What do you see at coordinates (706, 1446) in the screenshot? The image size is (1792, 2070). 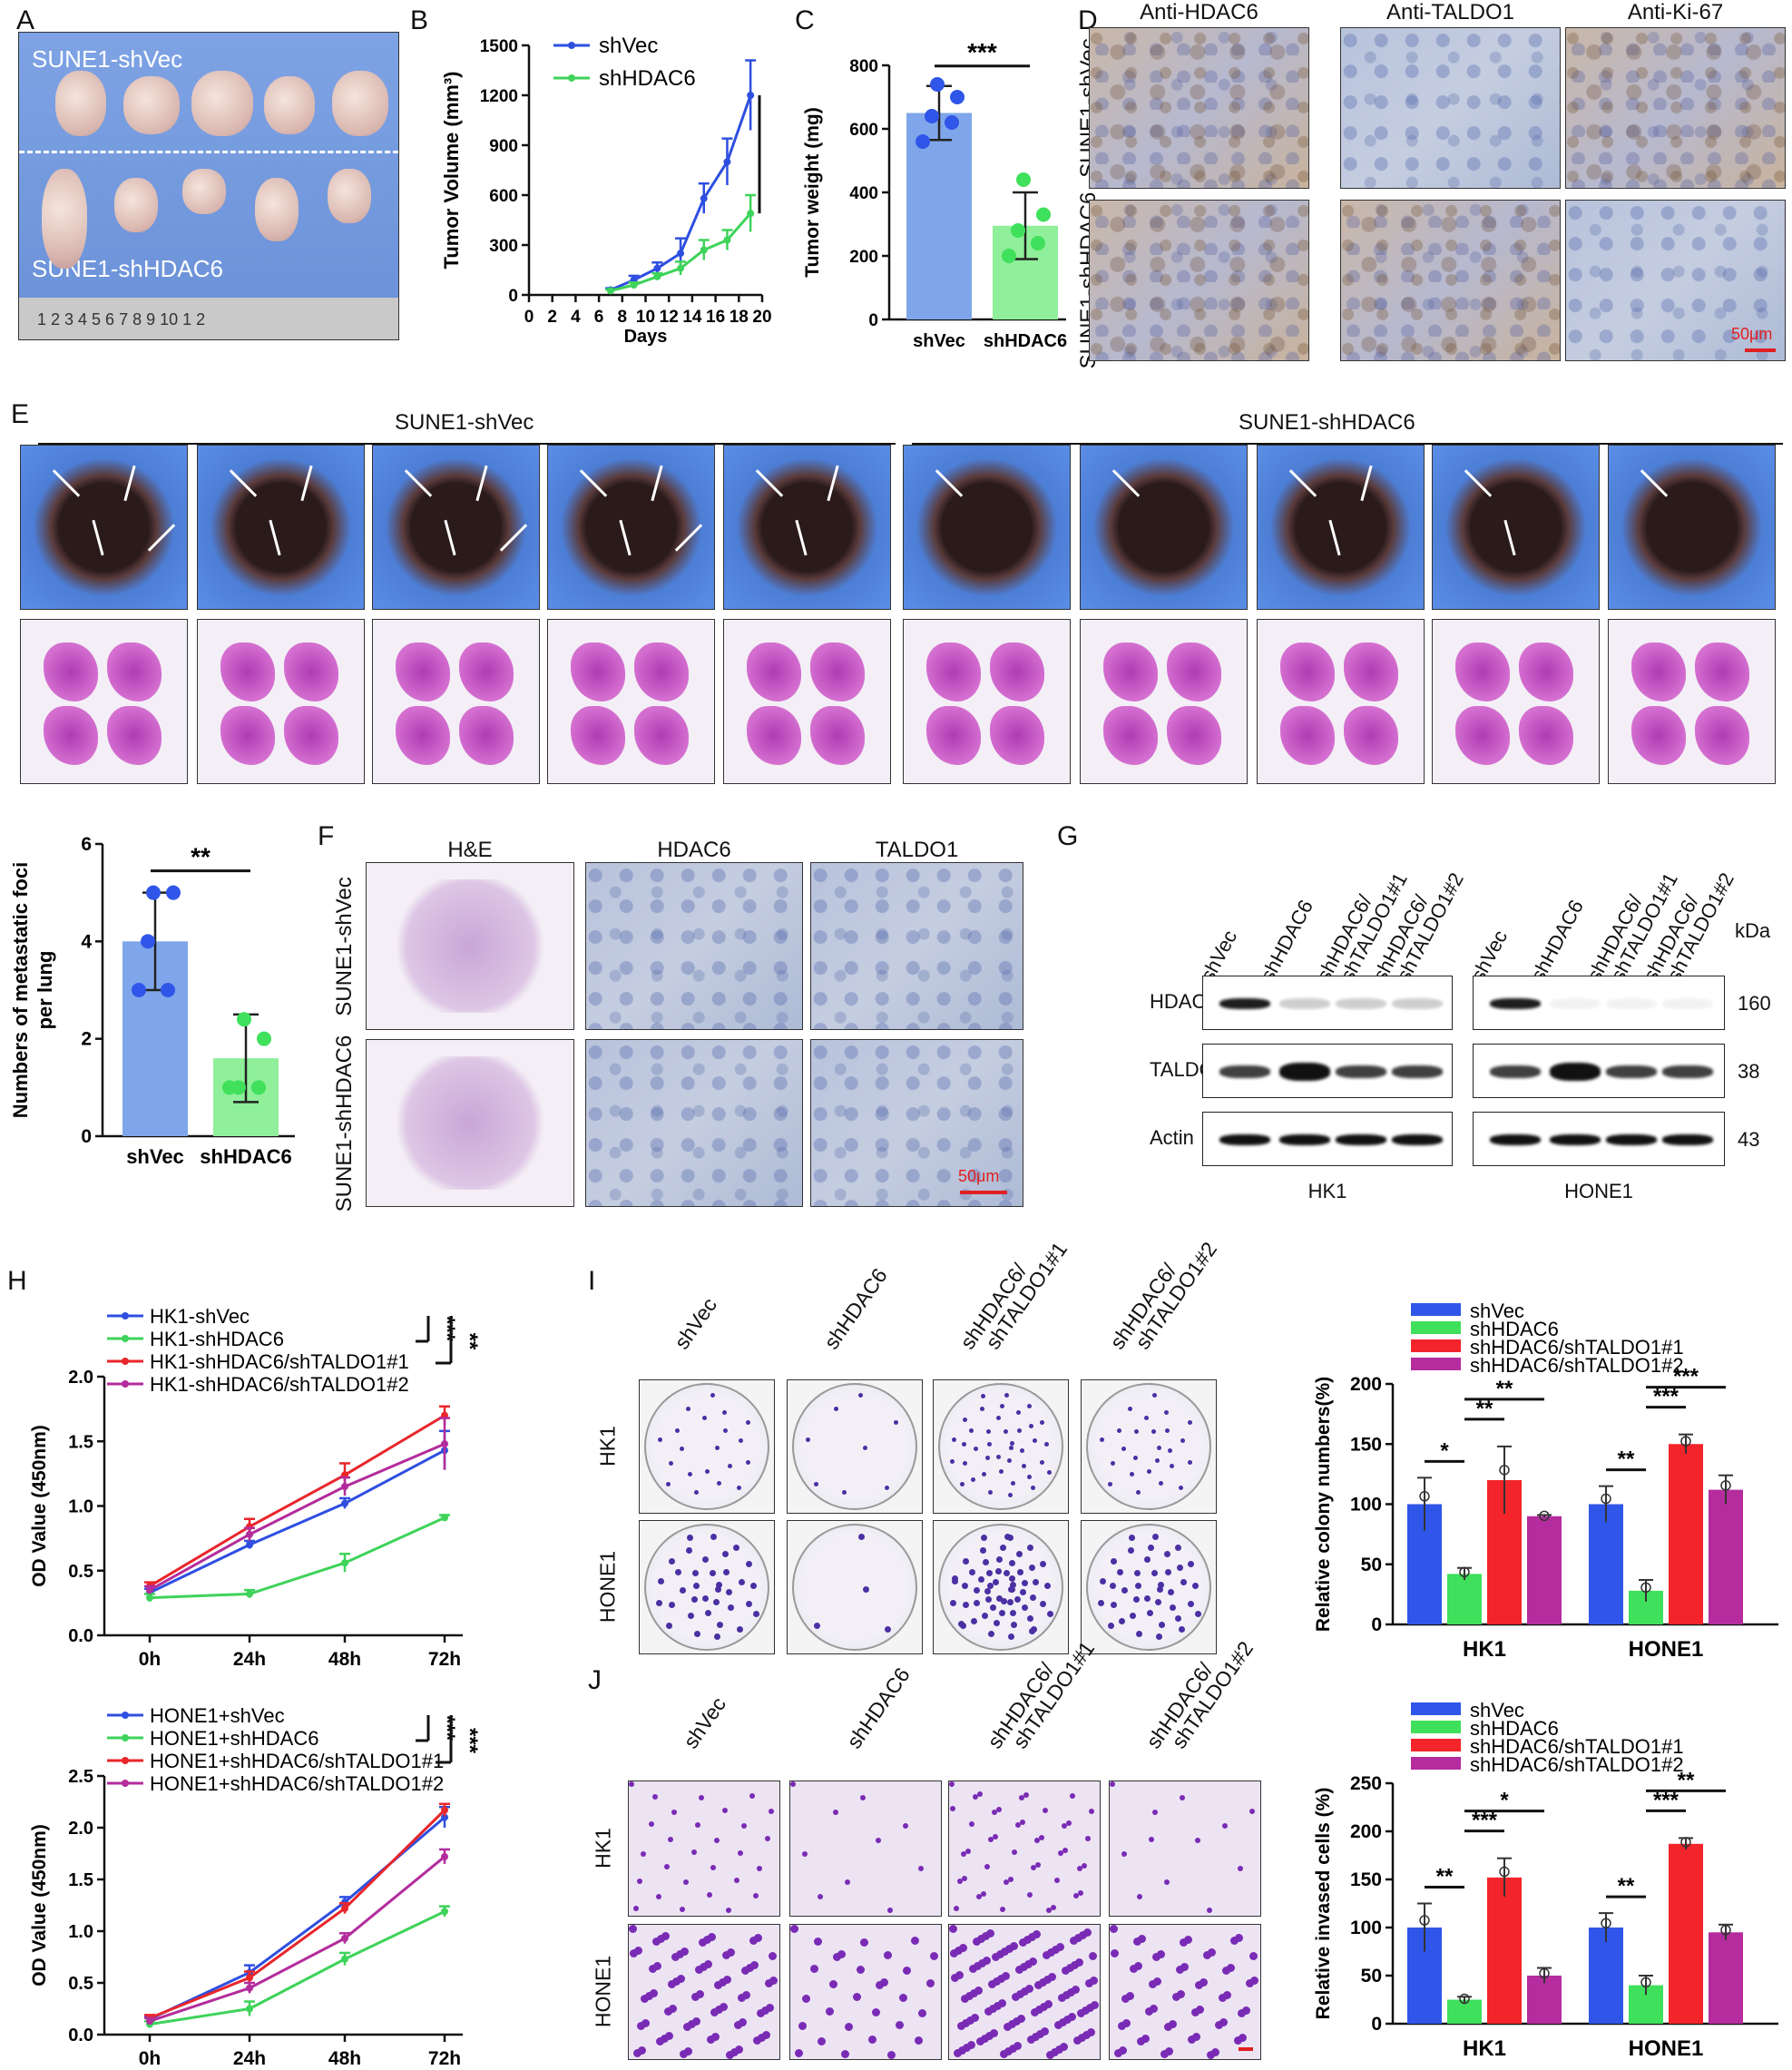 I see `dish` at bounding box center [706, 1446].